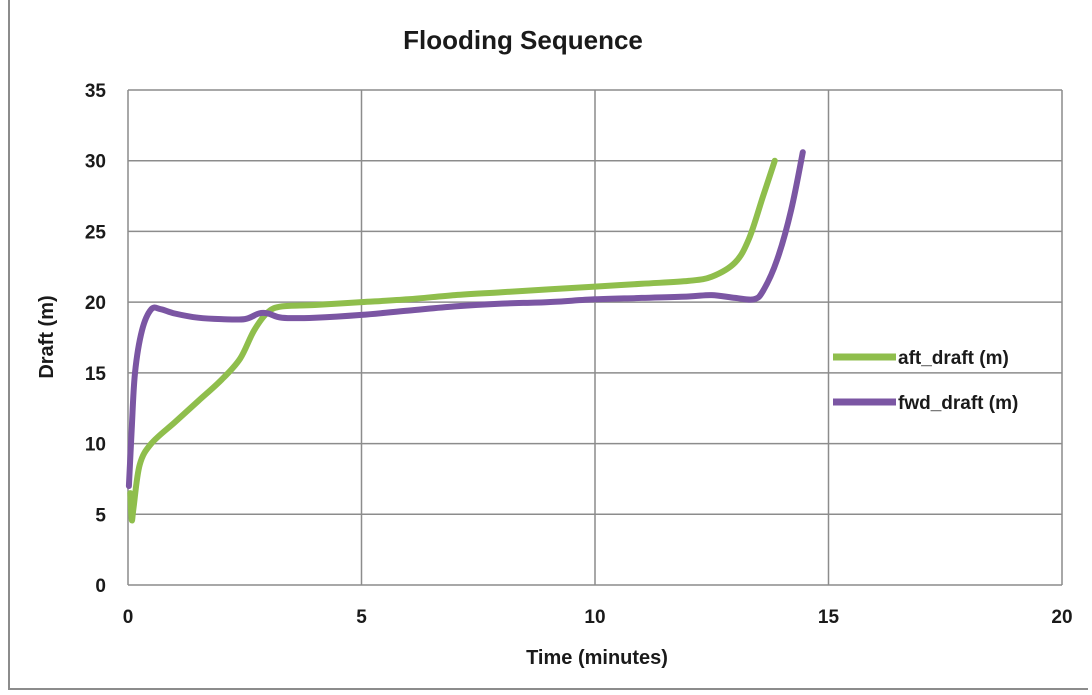 This screenshot has width=1092, height=695. I want to click on y-tick-label: 15, so click(96, 374).